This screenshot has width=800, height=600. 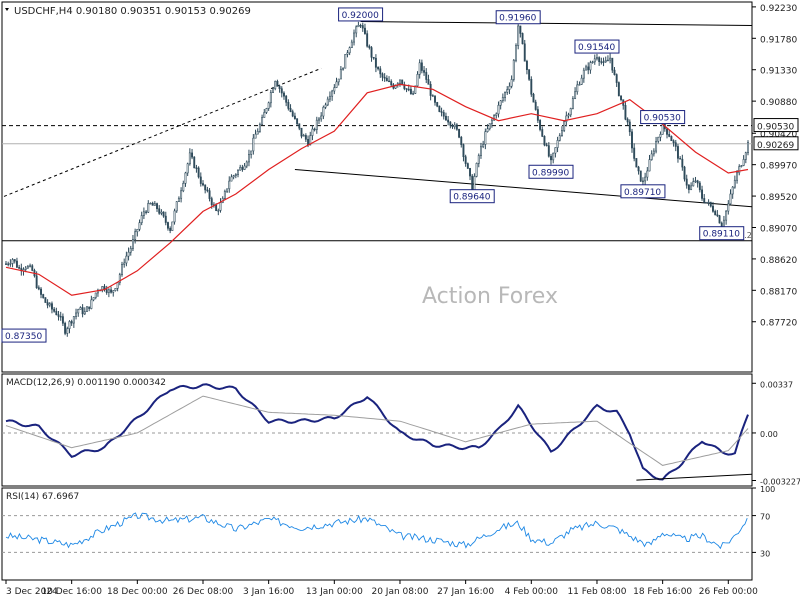 What do you see at coordinates (778, 72) in the screenshot?
I see `price-tick-label: 0.91330` at bounding box center [778, 72].